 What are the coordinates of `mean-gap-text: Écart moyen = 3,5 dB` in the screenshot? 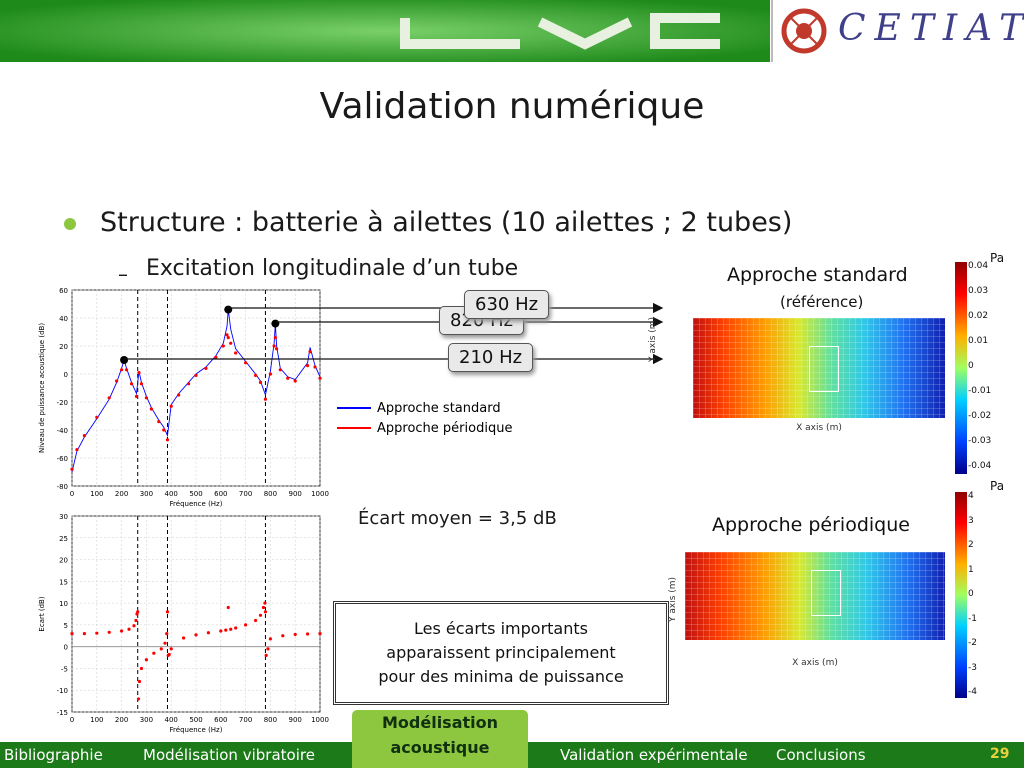 It's located at (457, 518).